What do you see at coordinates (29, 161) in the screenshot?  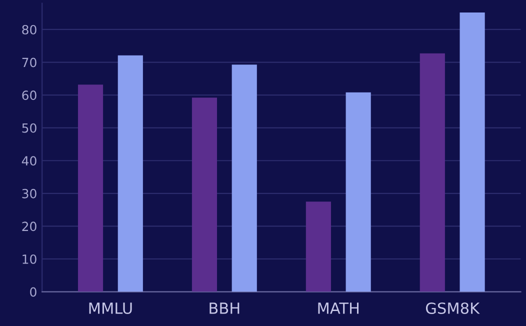 I see `y-tick-label: 40` at bounding box center [29, 161].